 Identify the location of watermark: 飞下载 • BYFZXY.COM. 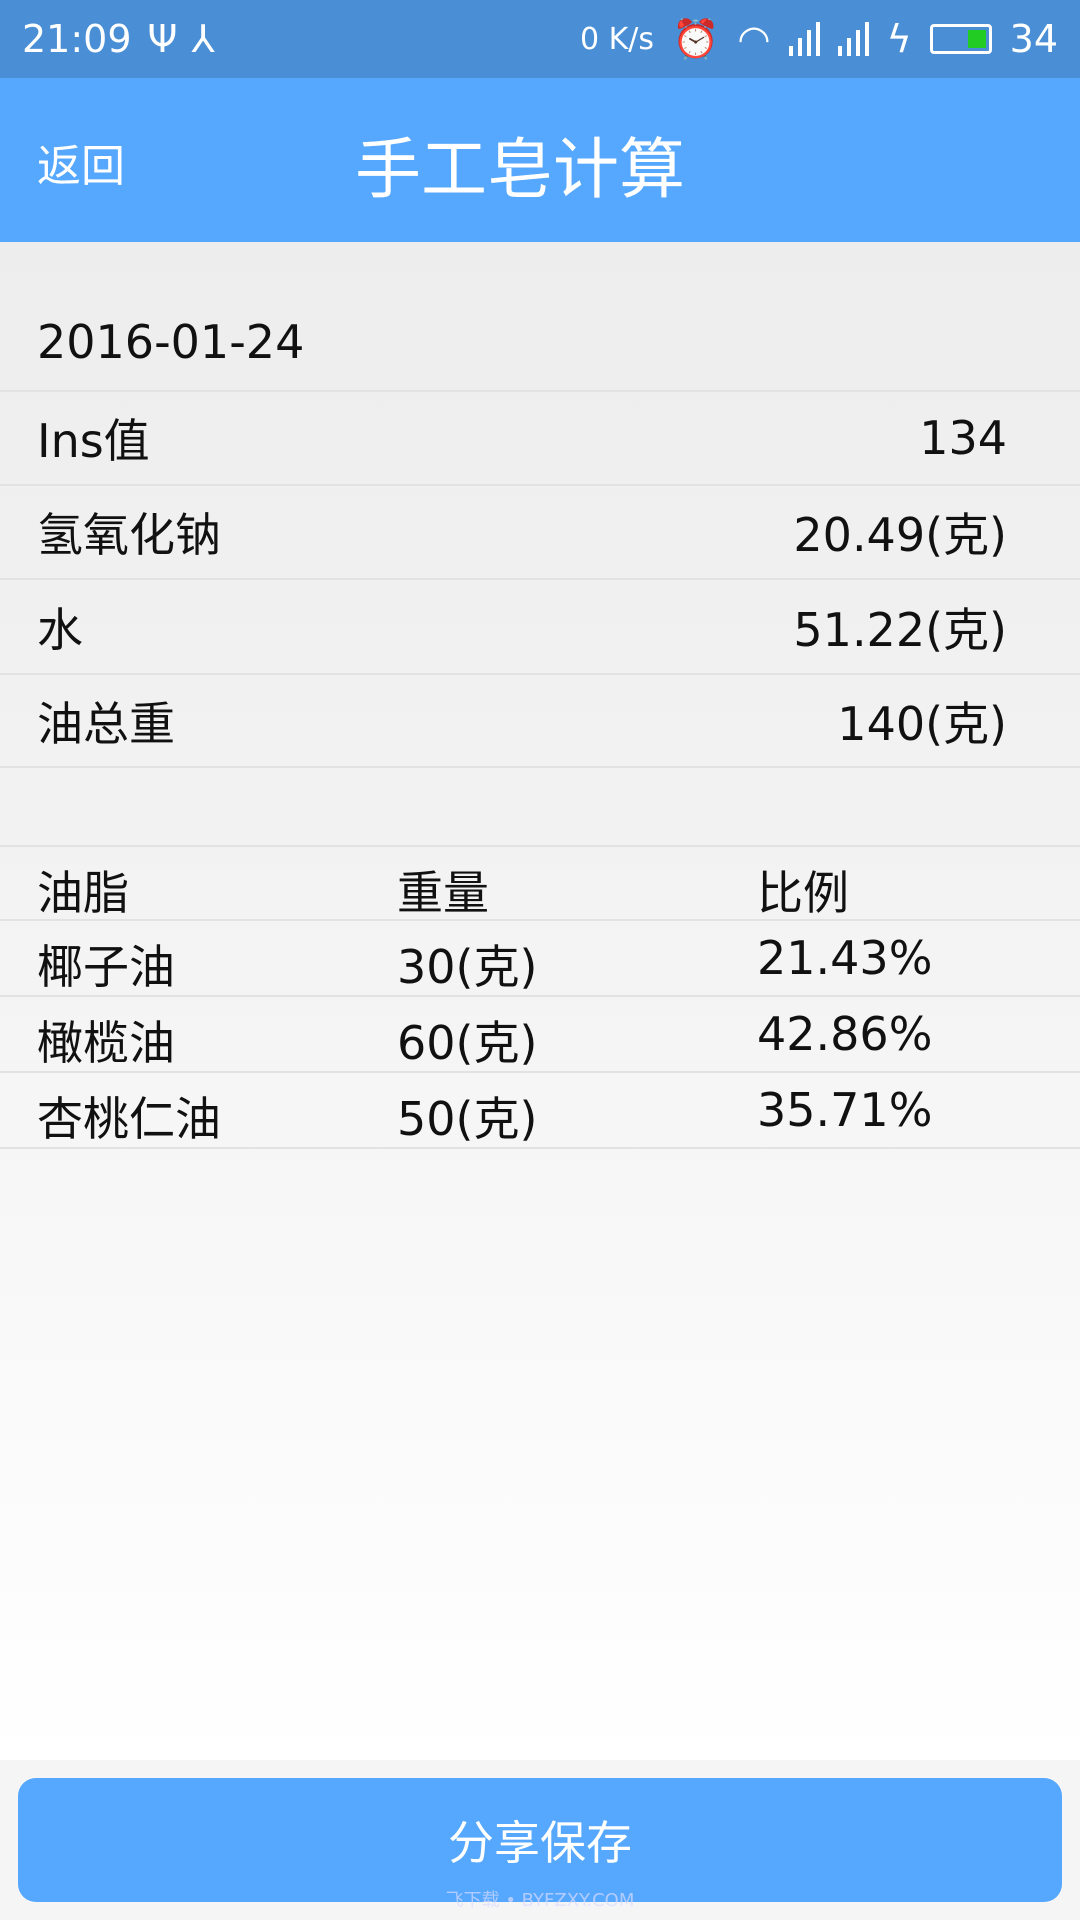
(540, 1900).